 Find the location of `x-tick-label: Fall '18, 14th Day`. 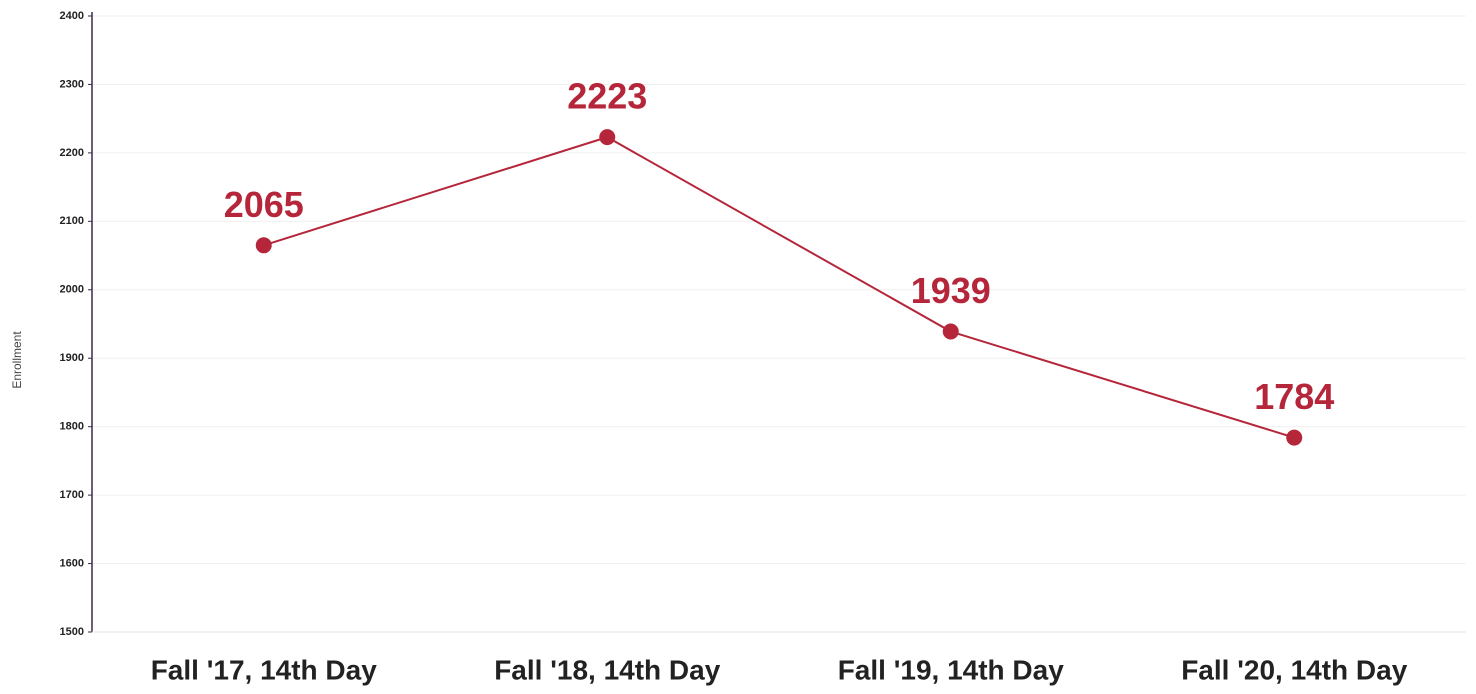

x-tick-label: Fall '18, 14th Day is located at coordinates (607, 669).